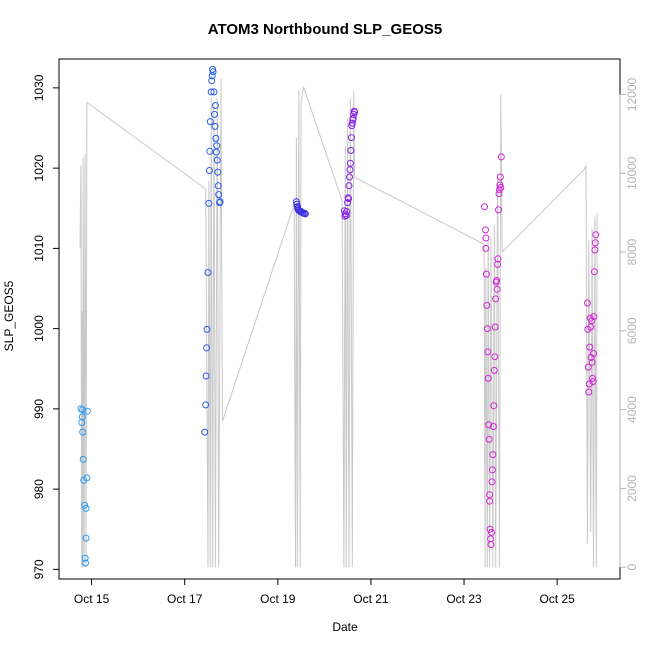 The width and height of the screenshot is (650, 650). I want to click on right-tick-label: 12000, so click(632, 94).